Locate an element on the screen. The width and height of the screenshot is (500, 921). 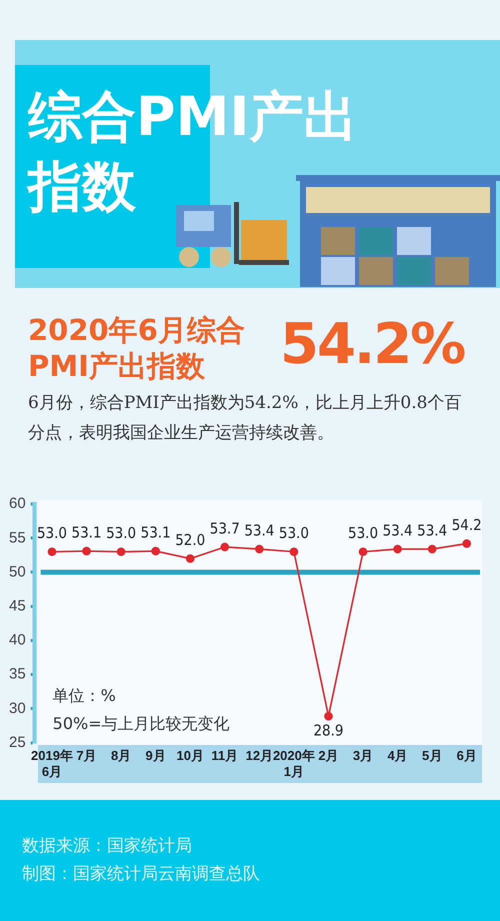
y-tick-label: 30 is located at coordinates (17, 708).